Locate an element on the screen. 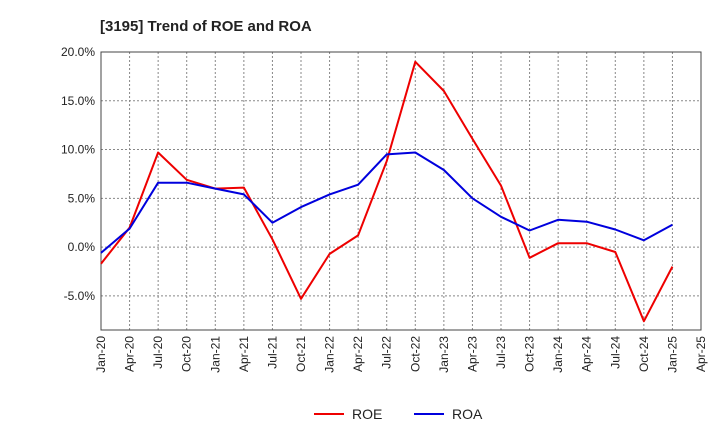 The image size is (720, 440). y-tick-label: 10.0% is located at coordinates (78, 150).